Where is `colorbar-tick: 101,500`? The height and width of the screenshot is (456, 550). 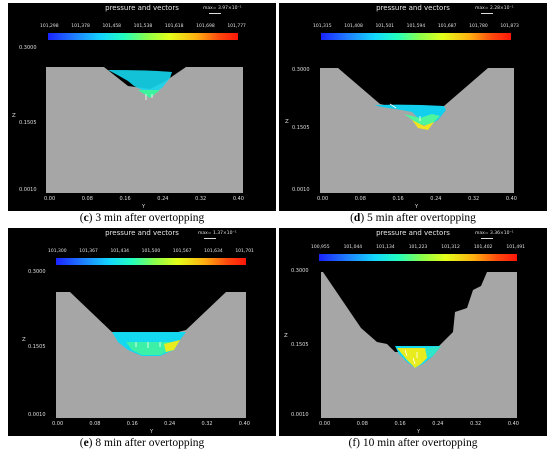 colorbar-tick: 101,500 is located at coordinates (151, 251).